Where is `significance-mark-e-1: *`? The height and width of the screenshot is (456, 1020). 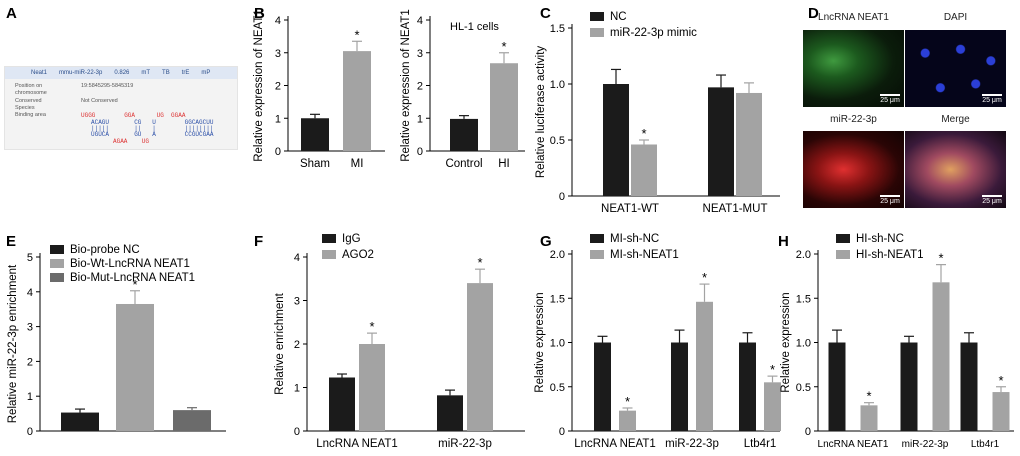
significance-mark-e-1: * is located at coordinates (134, 284).